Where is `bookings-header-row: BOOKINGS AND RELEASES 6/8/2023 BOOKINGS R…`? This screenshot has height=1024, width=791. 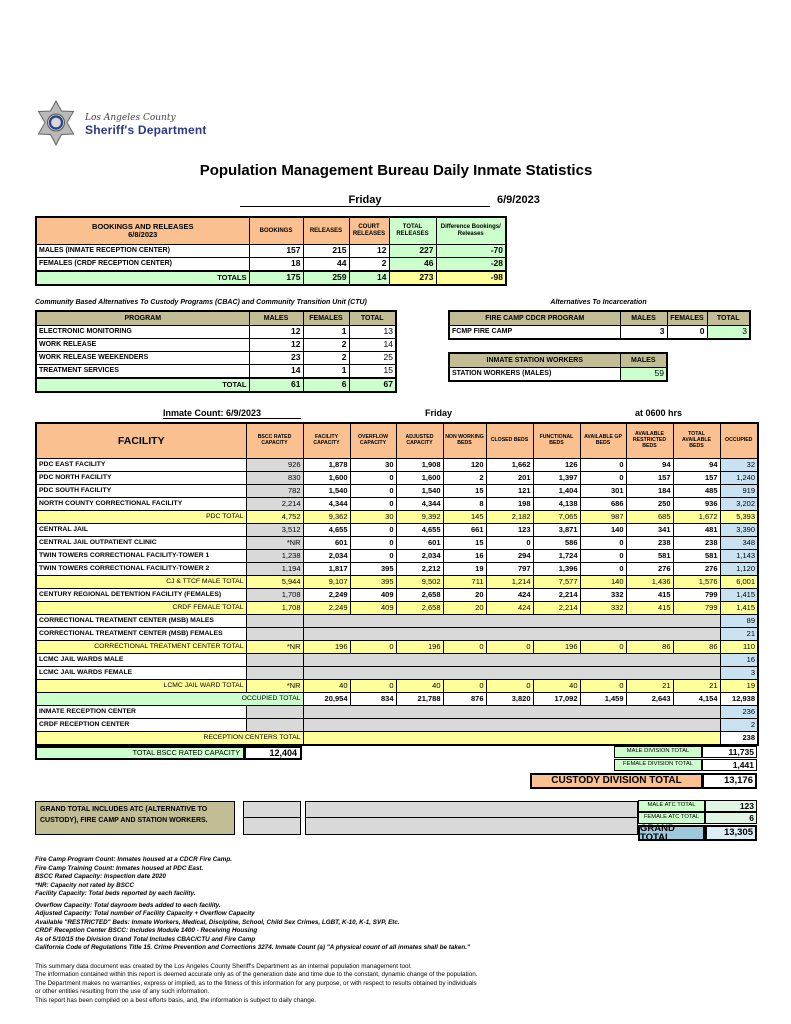 bookings-header-row: BOOKINGS AND RELEASES 6/8/2023 BOOKINGS R… is located at coordinates (271, 230).